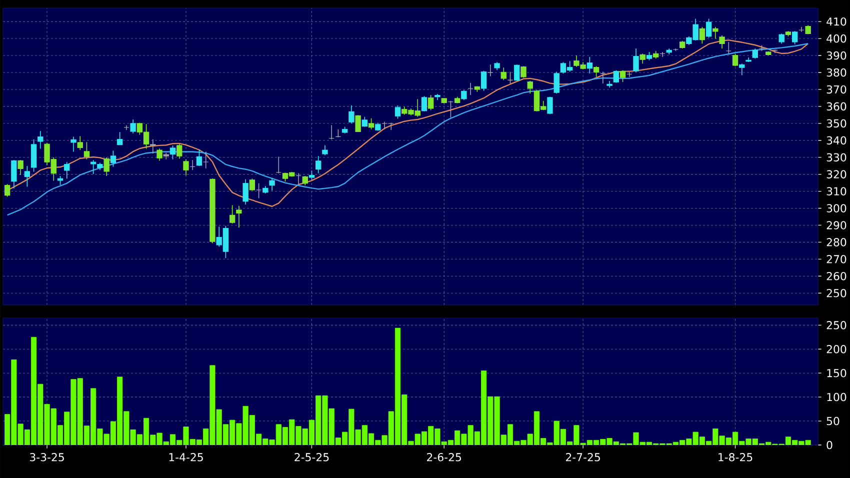  I want to click on y-tick-label: 350, so click(836, 123).